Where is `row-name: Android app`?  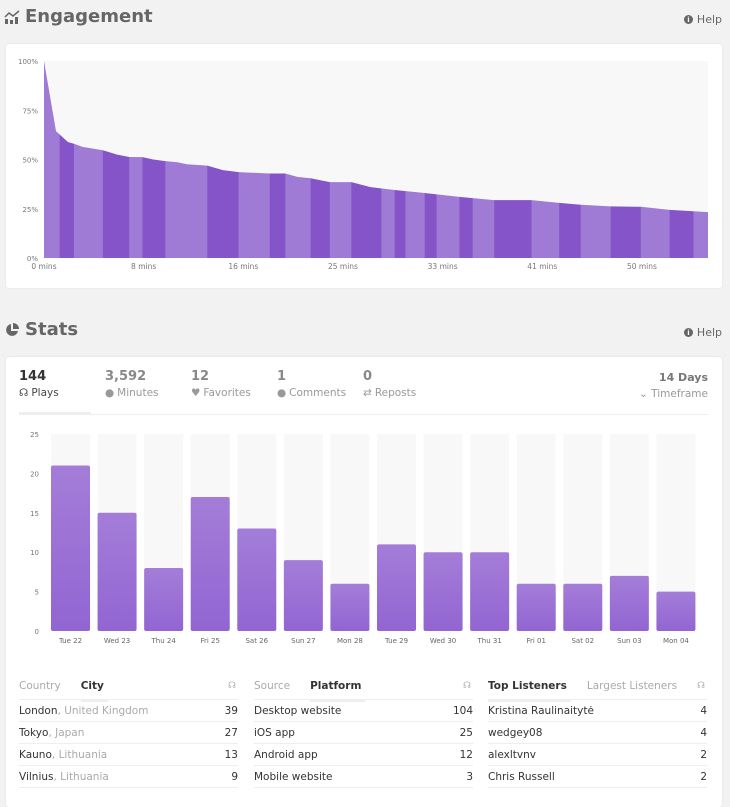
row-name: Android app is located at coordinates (286, 754).